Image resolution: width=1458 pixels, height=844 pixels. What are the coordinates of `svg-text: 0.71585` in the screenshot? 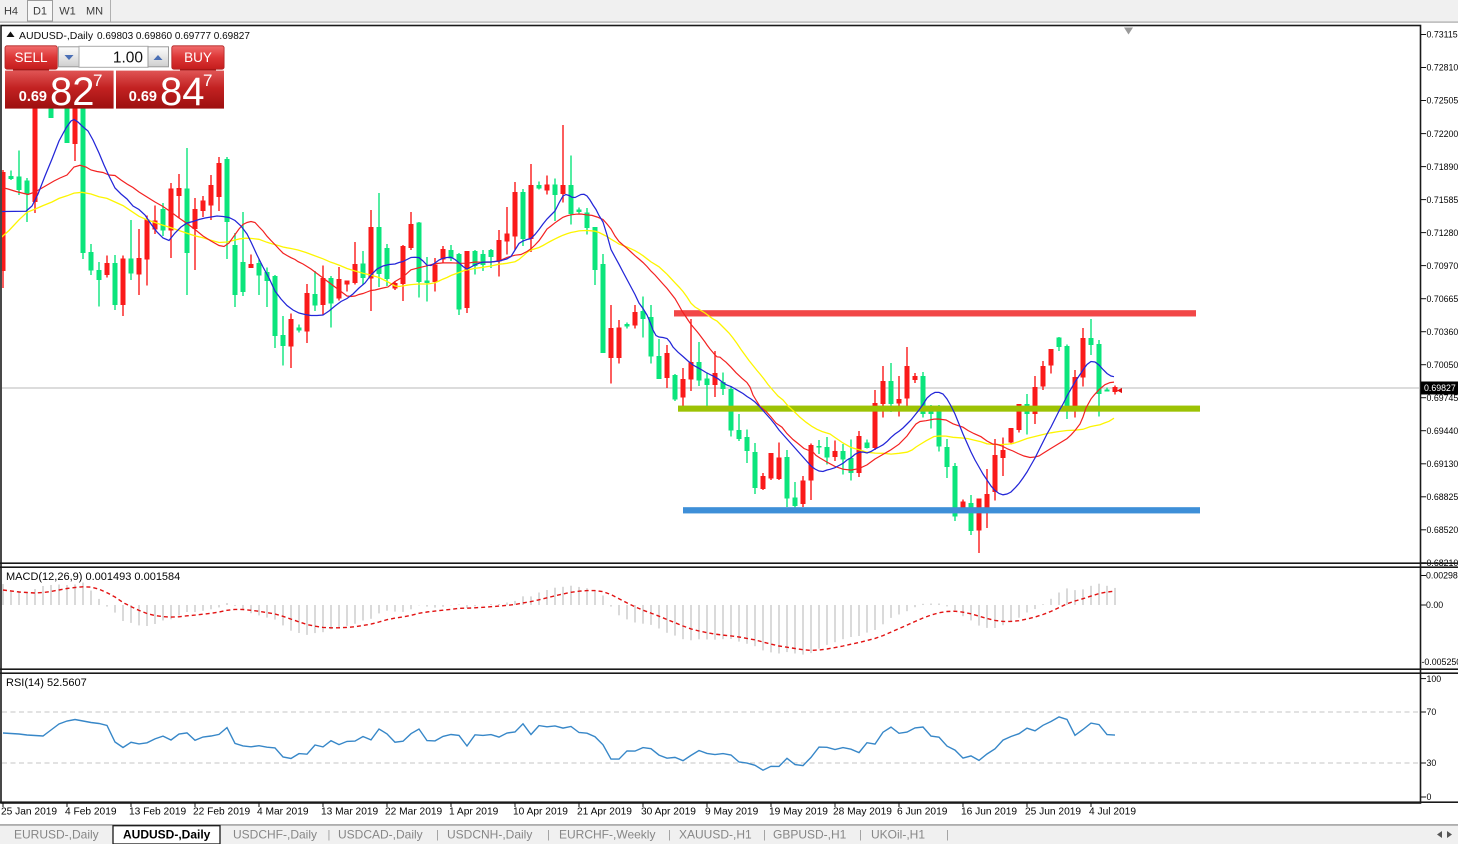 It's located at (1442, 200).